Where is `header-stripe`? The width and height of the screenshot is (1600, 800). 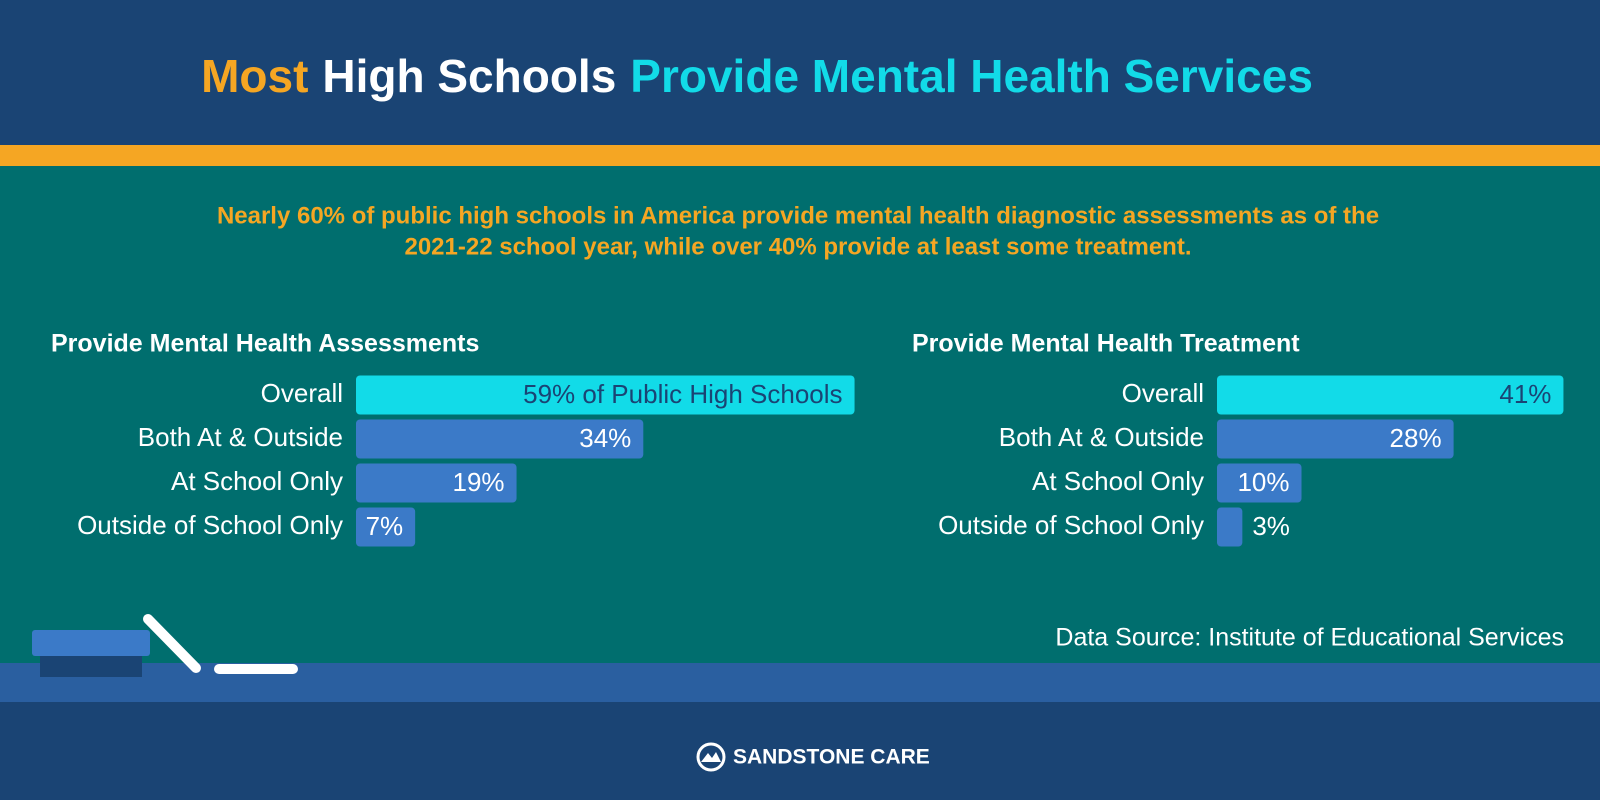 header-stripe is located at coordinates (800, 155).